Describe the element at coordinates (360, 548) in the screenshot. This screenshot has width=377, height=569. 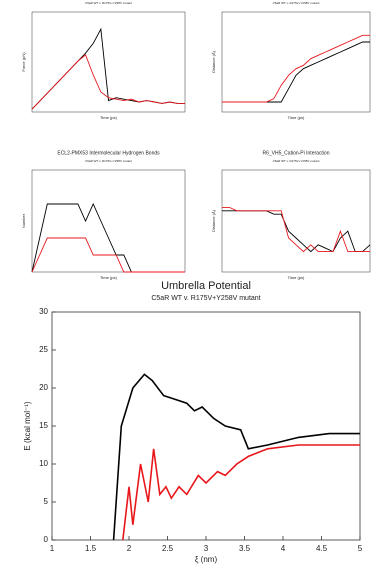
I see `x-tick-label: 5` at that location.